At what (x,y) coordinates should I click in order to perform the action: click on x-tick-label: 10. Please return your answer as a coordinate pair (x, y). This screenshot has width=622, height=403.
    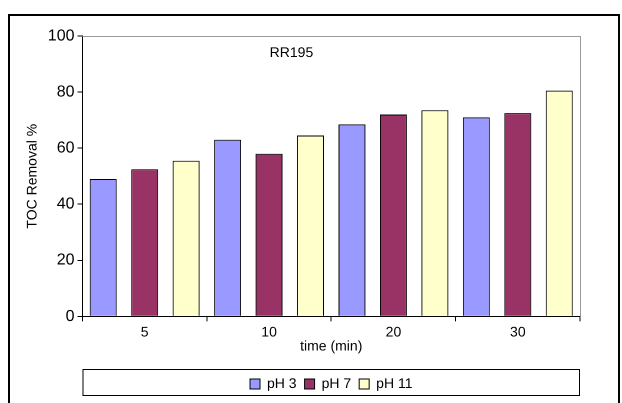
    Looking at the image, I should click on (269, 332).